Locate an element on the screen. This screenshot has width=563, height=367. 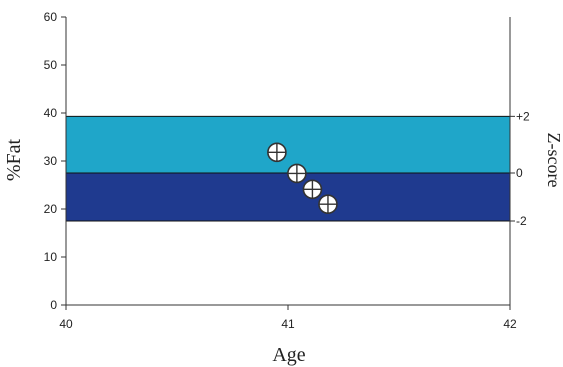
z-tick-label: +2 is located at coordinates (523, 116).